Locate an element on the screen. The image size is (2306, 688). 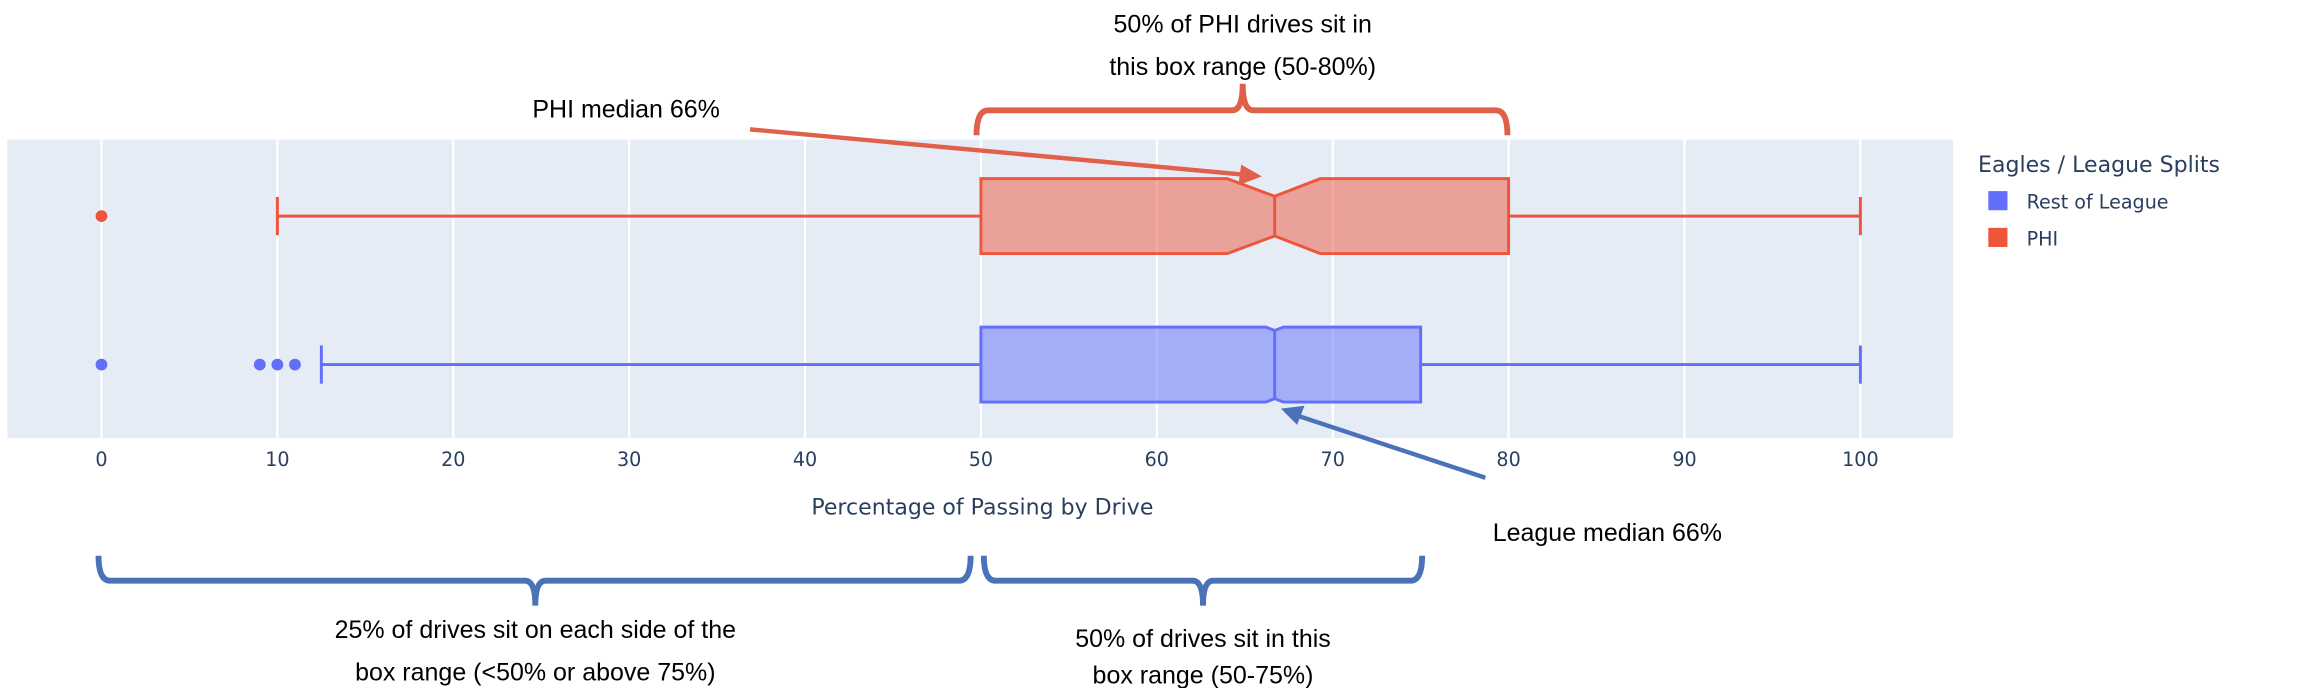
x-tick-label: 10 is located at coordinates (277, 459).